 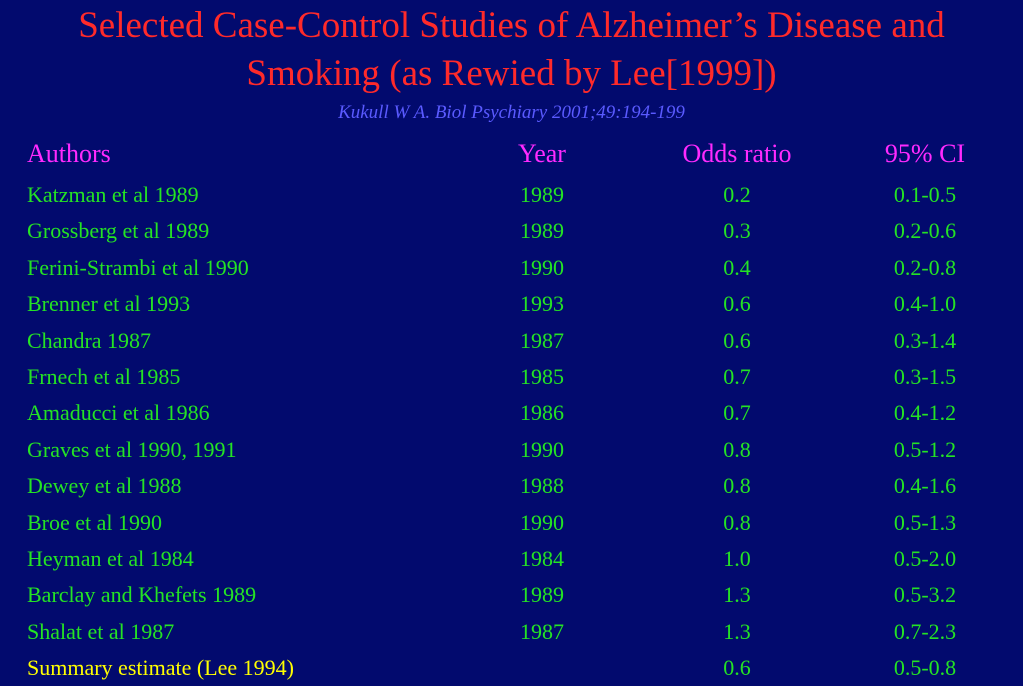 I want to click on table-row: Grossberg et al 1989 1989 0.3 0.2-0.6, so click(x=511, y=231).